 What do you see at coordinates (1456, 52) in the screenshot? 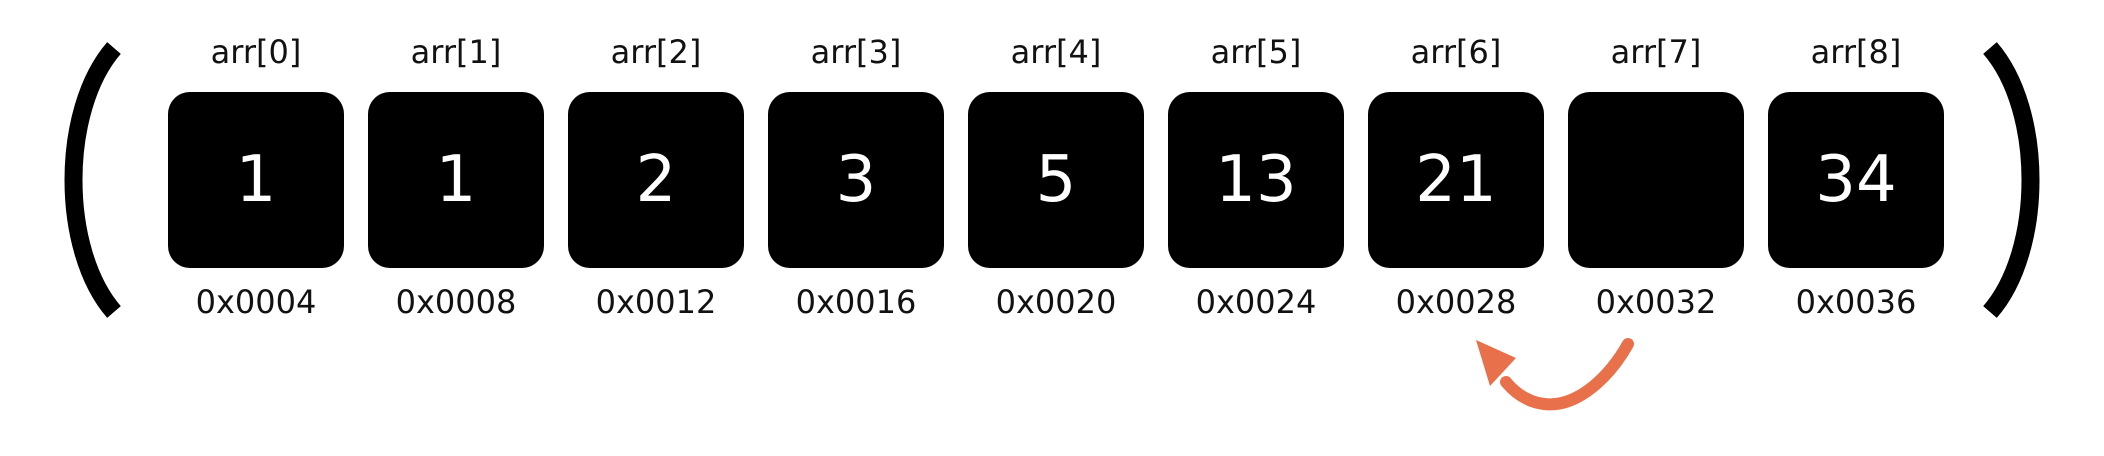
I see `index-label: arr[6]` at bounding box center [1456, 52].